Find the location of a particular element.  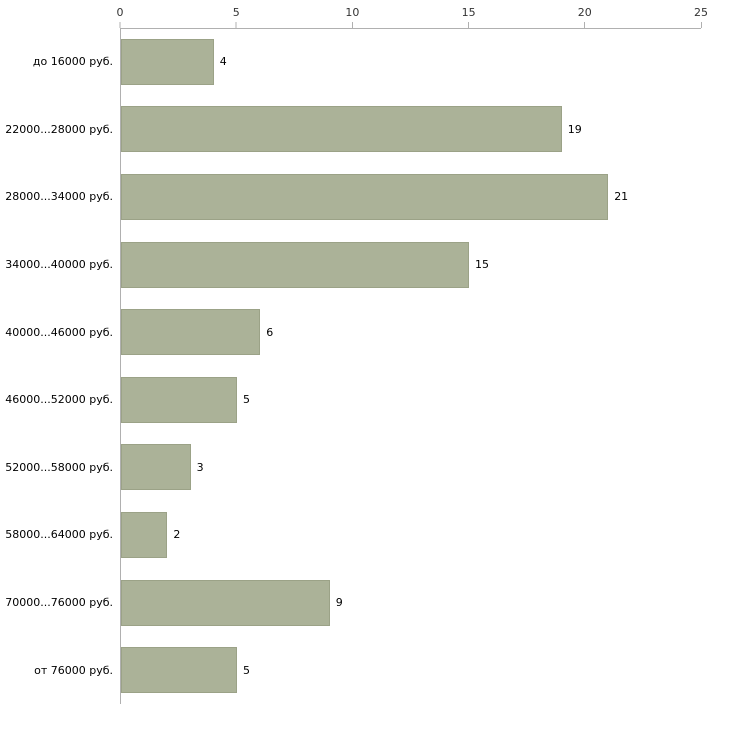

bar-track: 21 is located at coordinates (411, 196).